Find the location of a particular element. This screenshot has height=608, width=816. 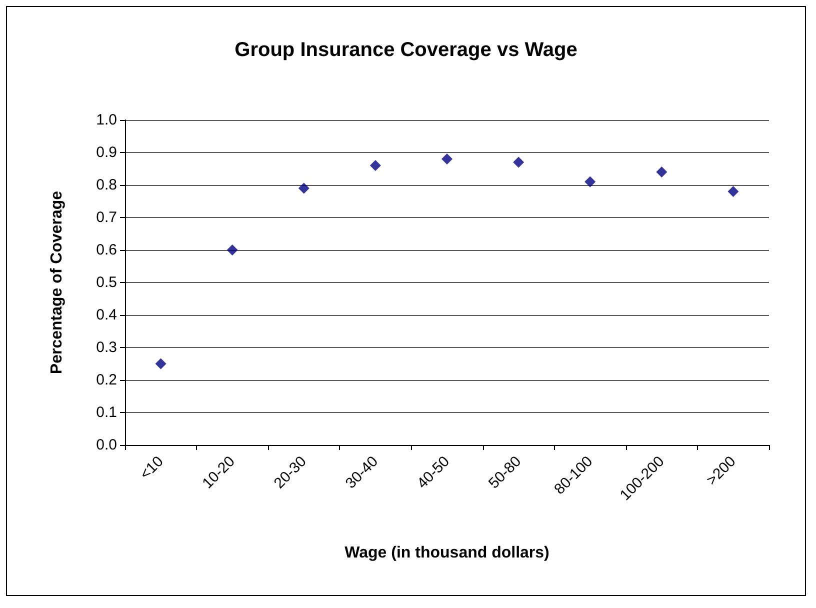

y-tick-label: 0.6 is located at coordinates (106, 250).